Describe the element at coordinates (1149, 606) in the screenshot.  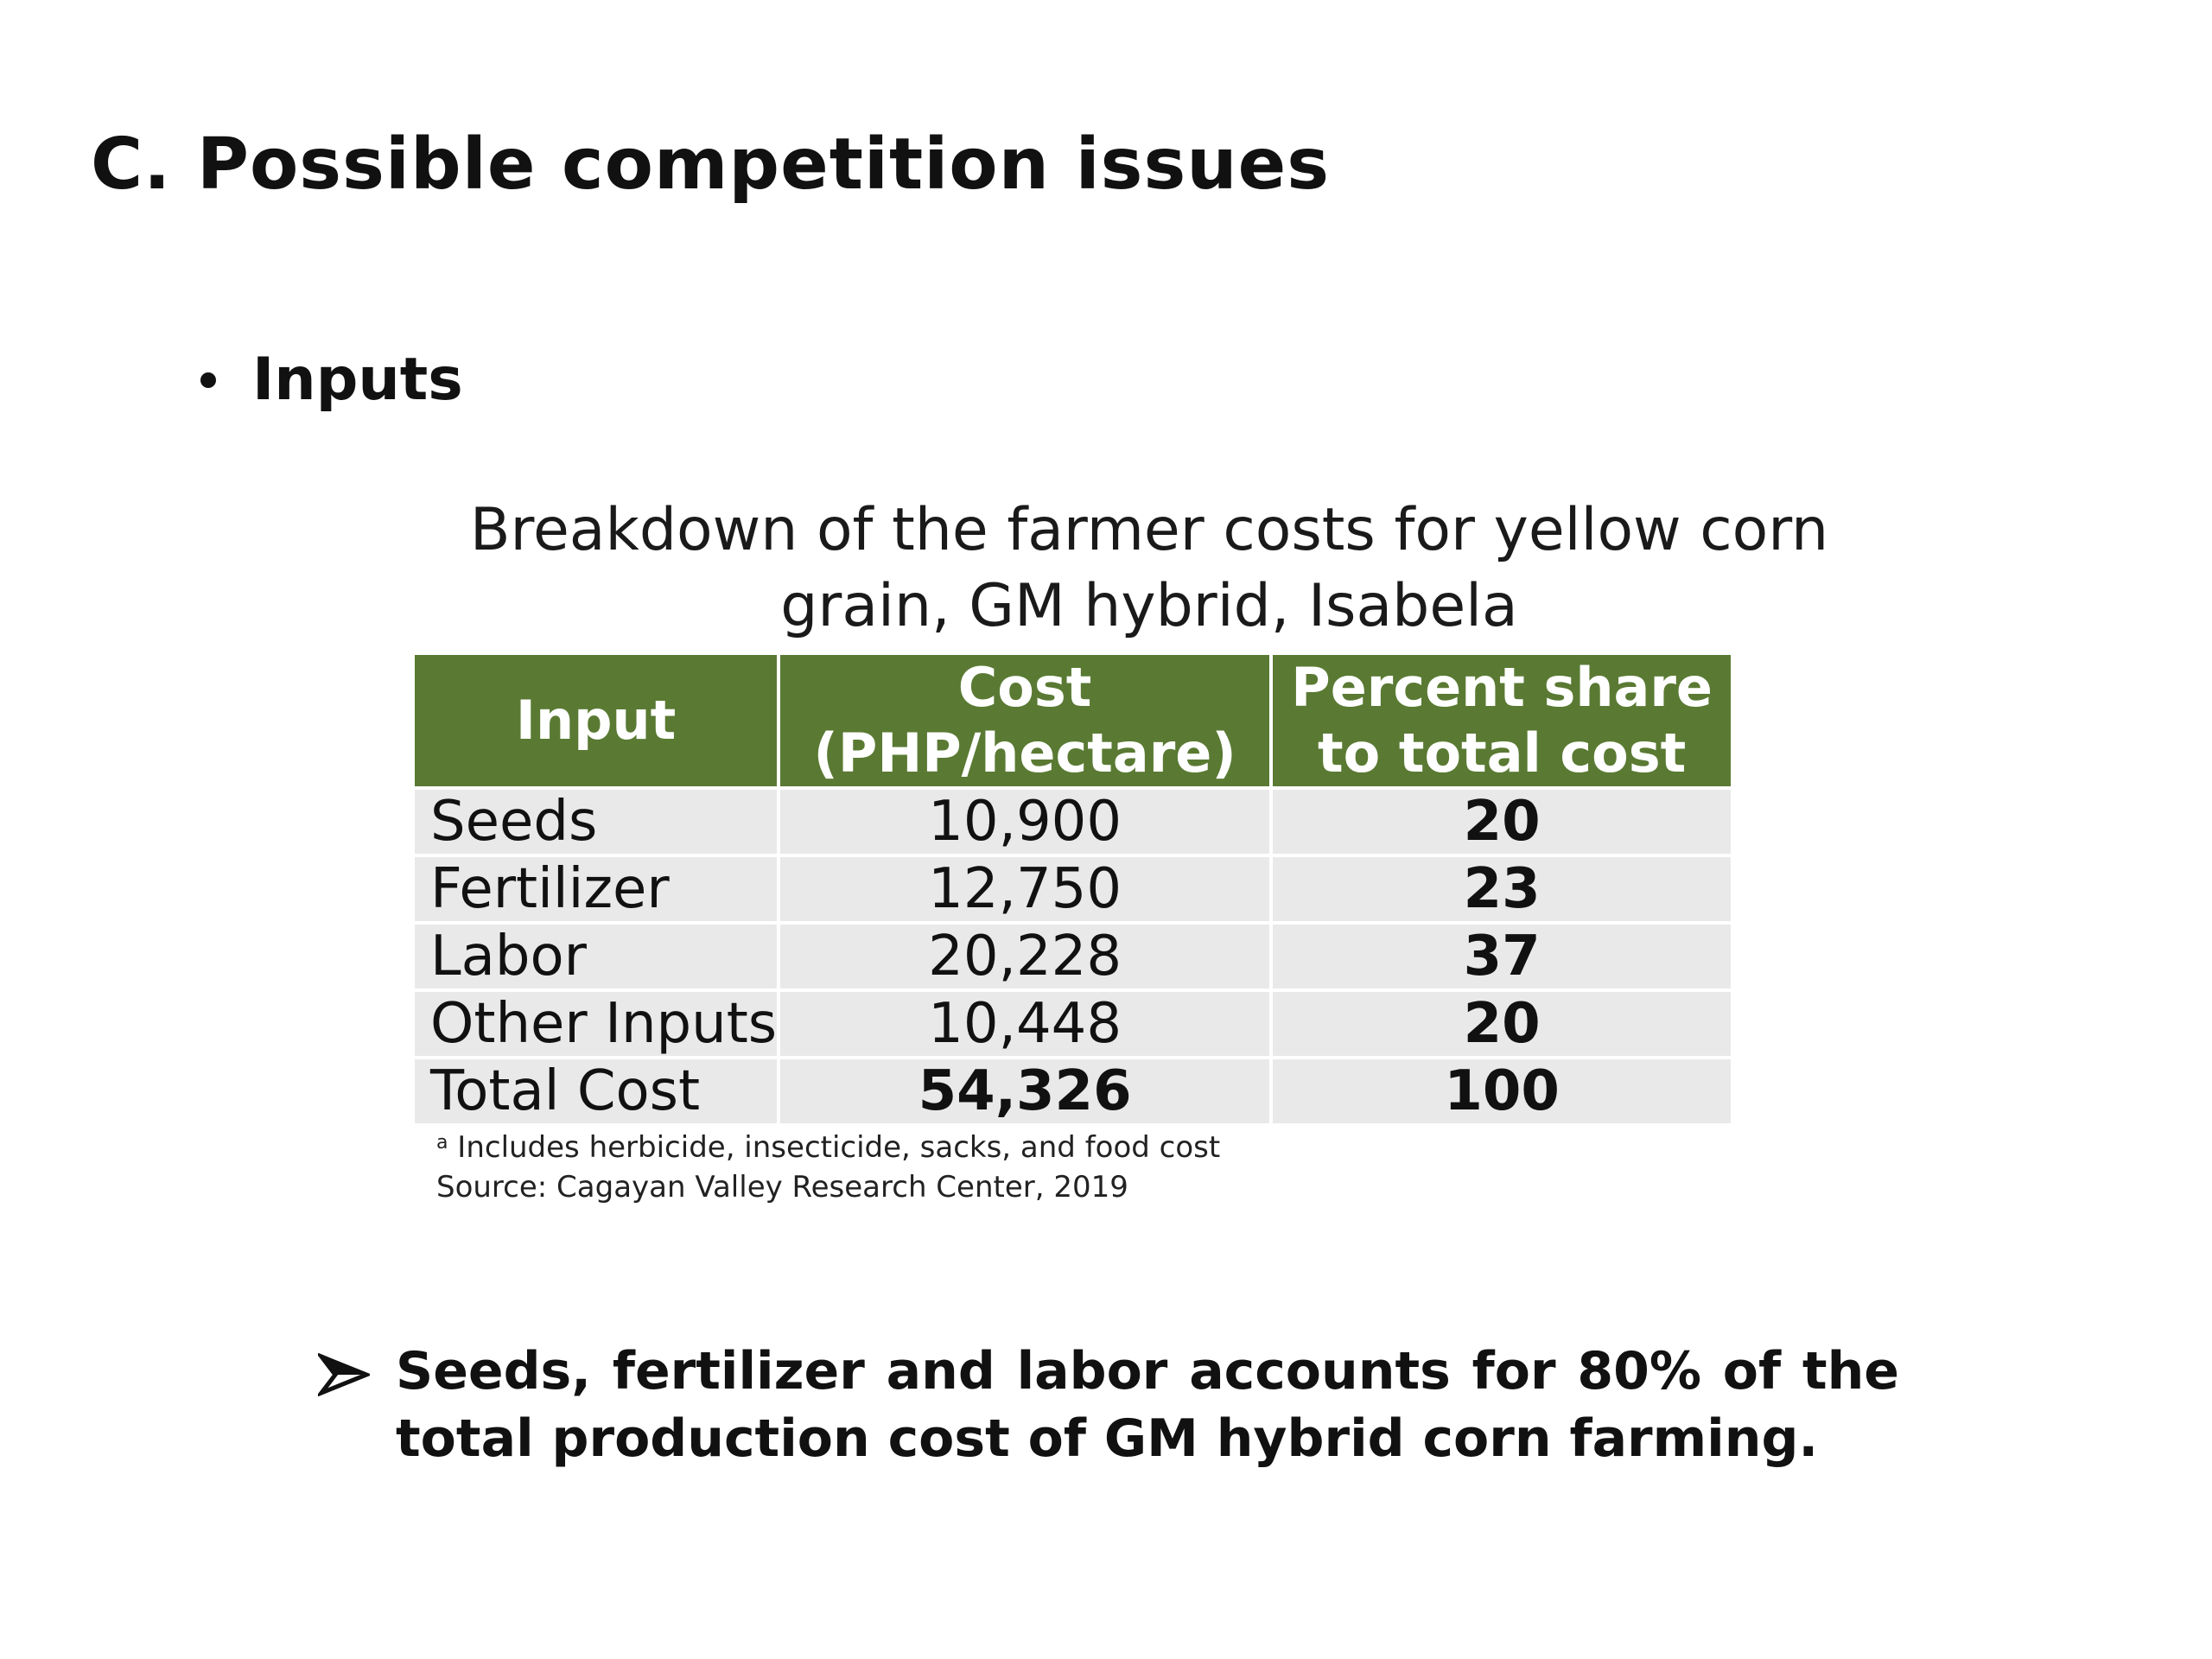
I see `table-caption-line2: grain, GM hybrid, Isabela` at that location.